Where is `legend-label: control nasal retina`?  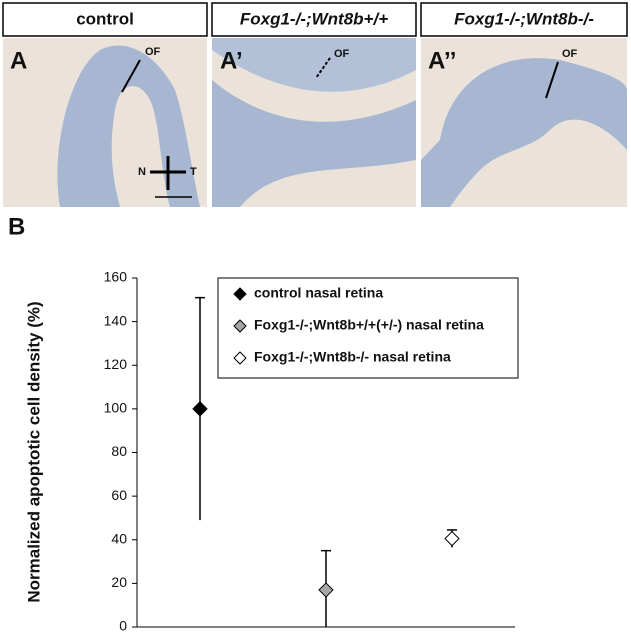
legend-label: control nasal retina is located at coordinates (318, 293).